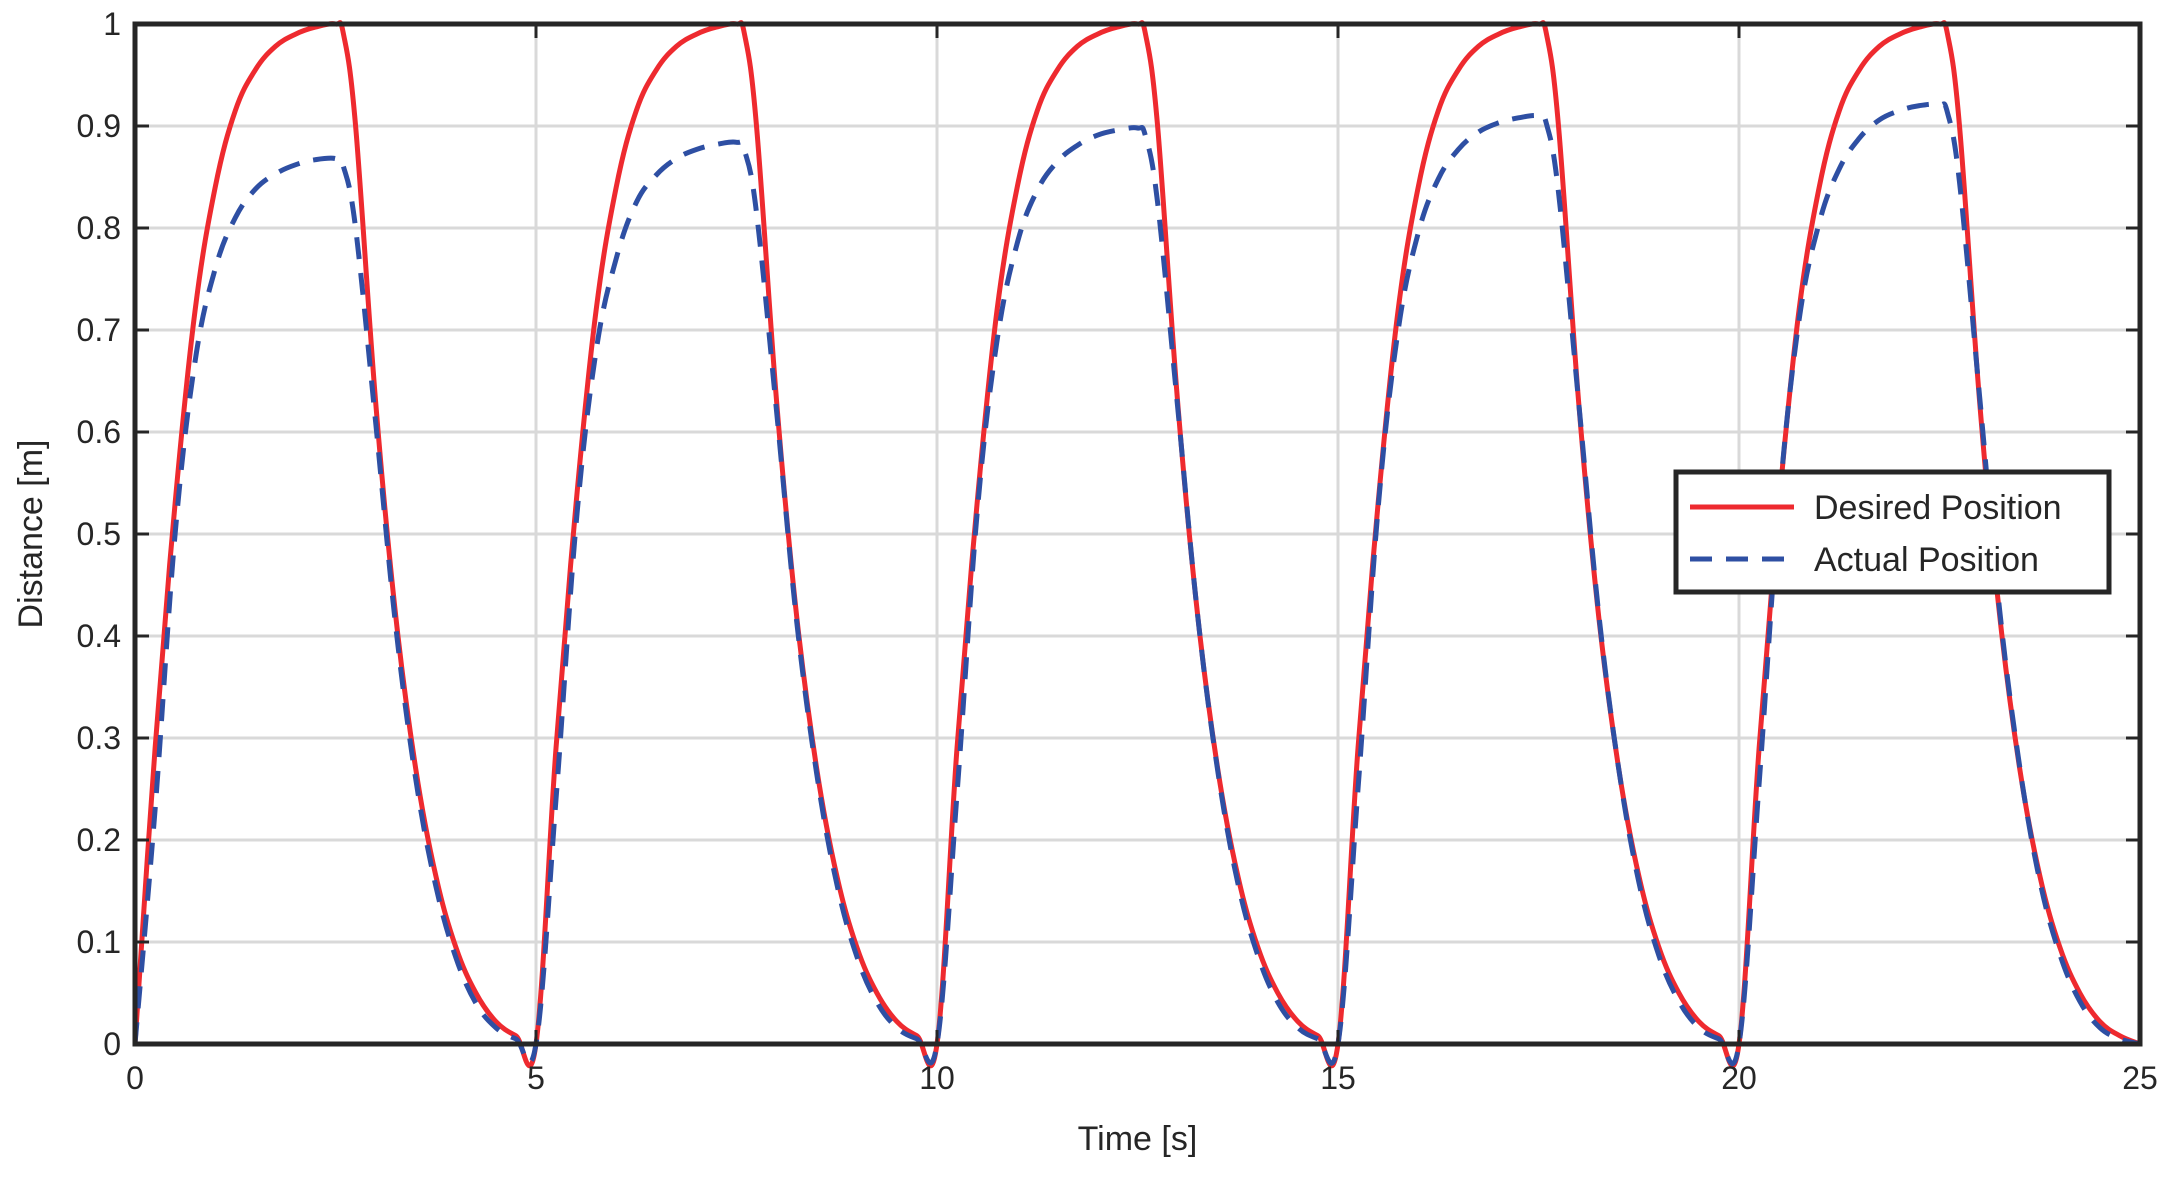  What do you see at coordinates (2140, 1078) in the screenshot?
I see `x-tick-label: 25` at bounding box center [2140, 1078].